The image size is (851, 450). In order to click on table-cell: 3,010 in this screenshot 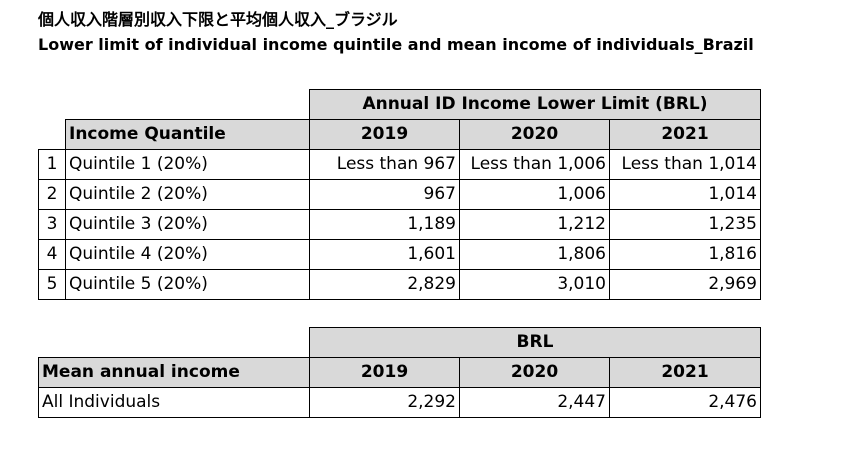, I will do `click(534, 284)`.